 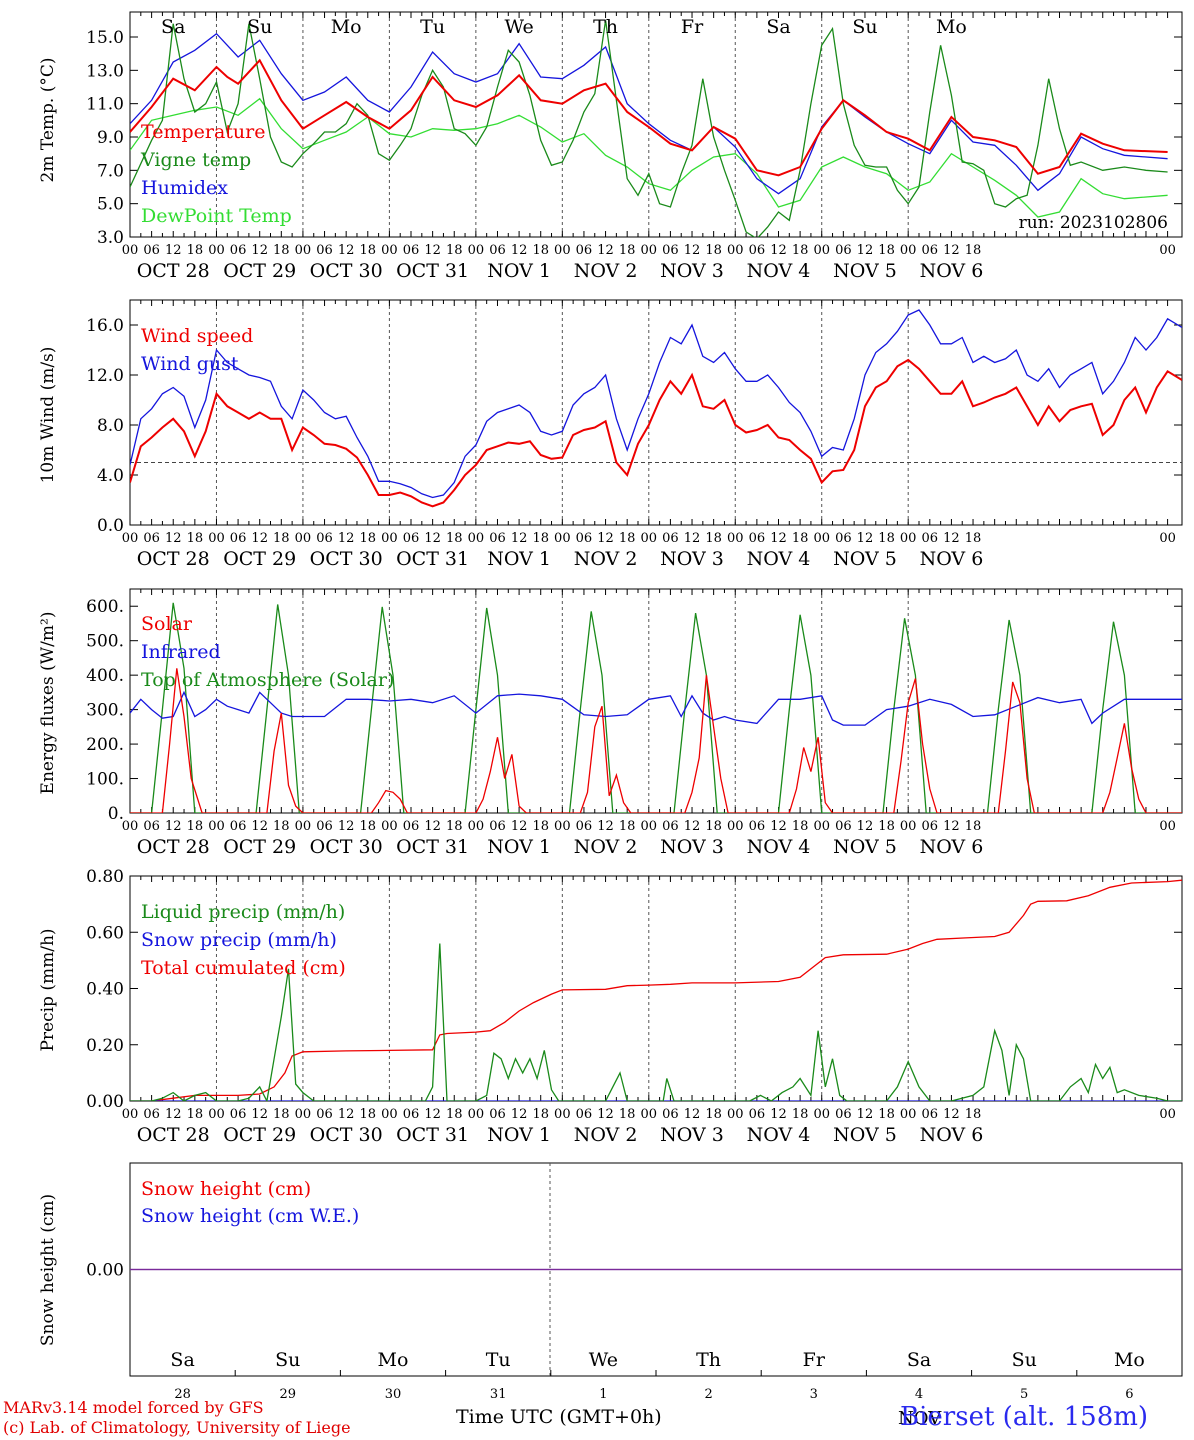 I want to click on legend-entry: Infrared, so click(x=181, y=652).